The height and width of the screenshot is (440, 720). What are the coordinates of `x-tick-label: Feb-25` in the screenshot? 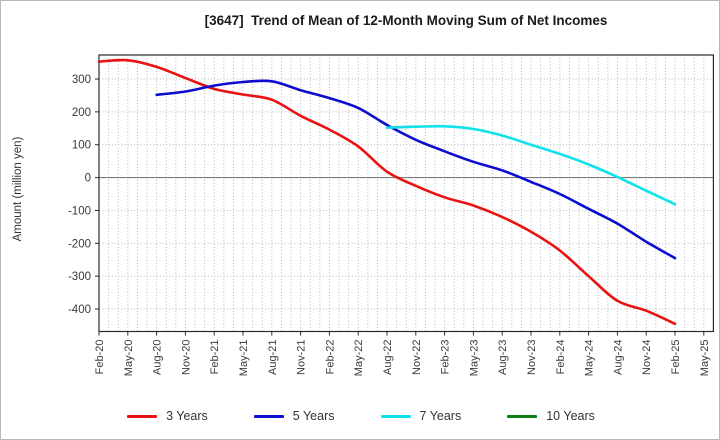 It's located at (676, 357).